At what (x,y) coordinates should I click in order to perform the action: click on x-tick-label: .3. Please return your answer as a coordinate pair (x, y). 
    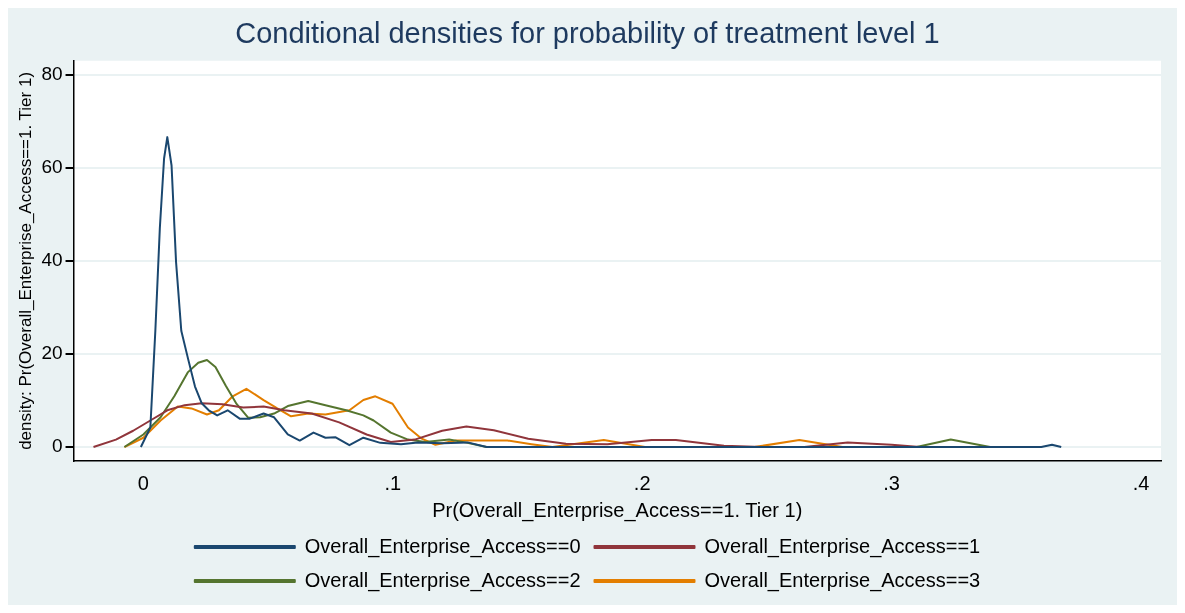
    Looking at the image, I should click on (891, 482).